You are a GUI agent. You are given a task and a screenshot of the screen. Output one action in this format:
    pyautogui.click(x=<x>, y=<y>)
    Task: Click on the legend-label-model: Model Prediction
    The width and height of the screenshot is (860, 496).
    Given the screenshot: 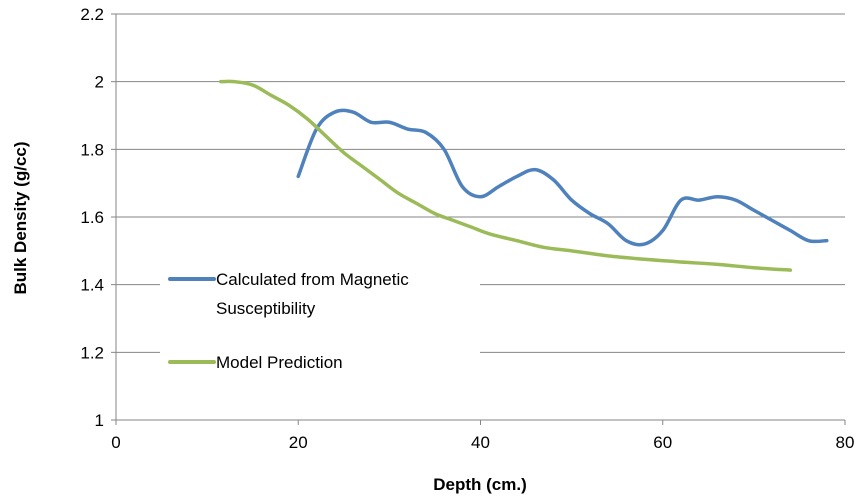 What is the action you would take?
    pyautogui.click(x=279, y=362)
    